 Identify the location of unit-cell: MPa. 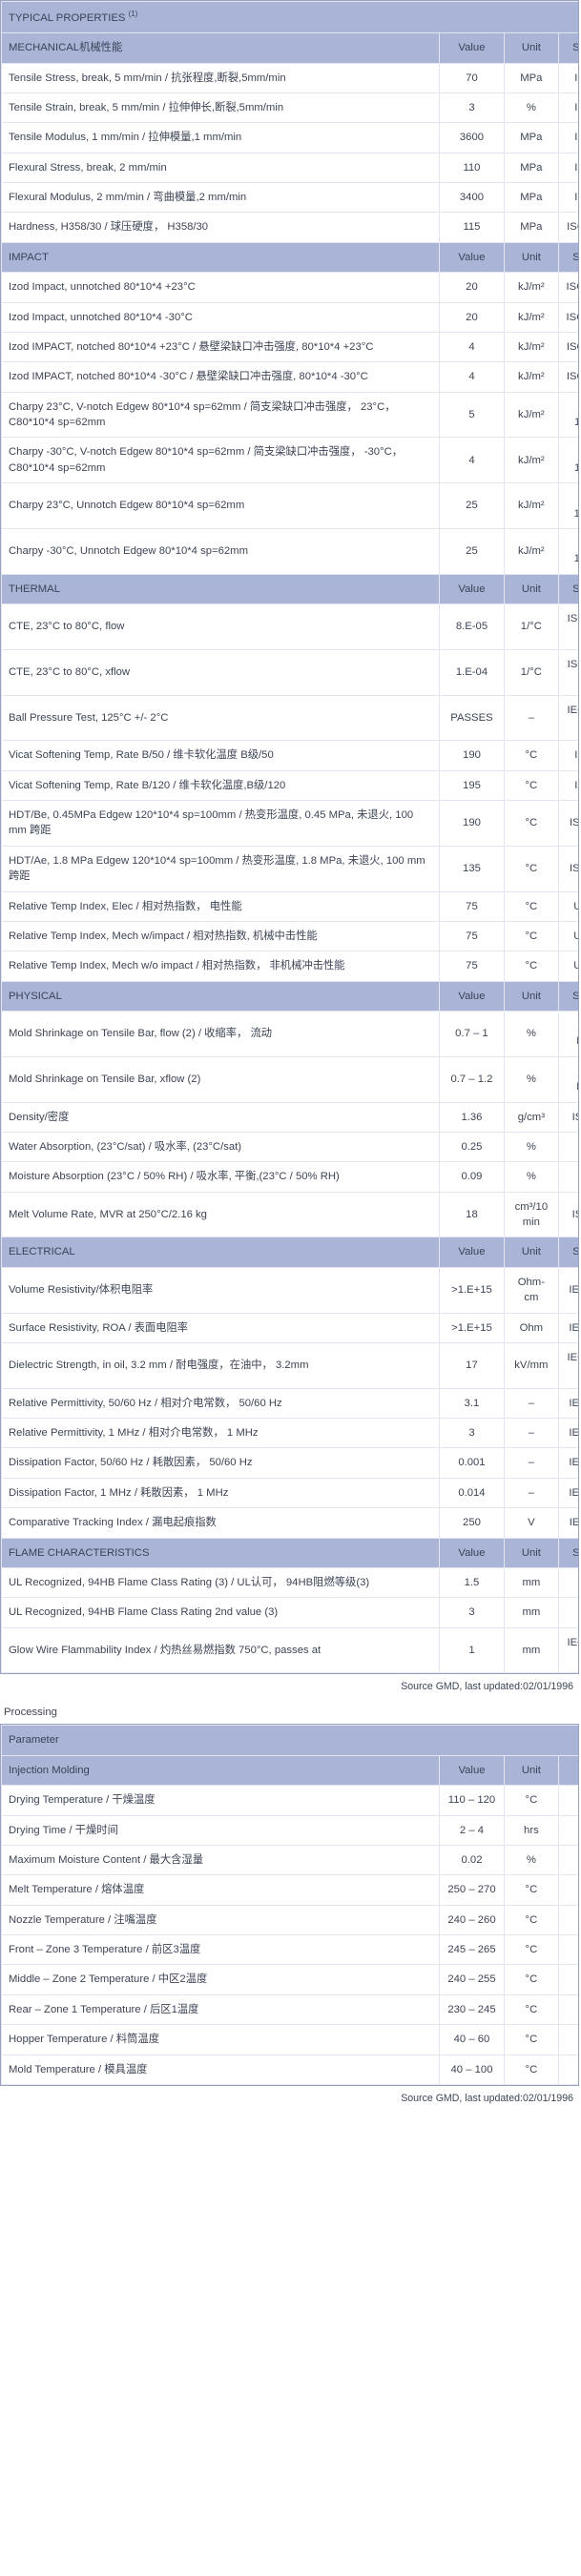
(531, 77).